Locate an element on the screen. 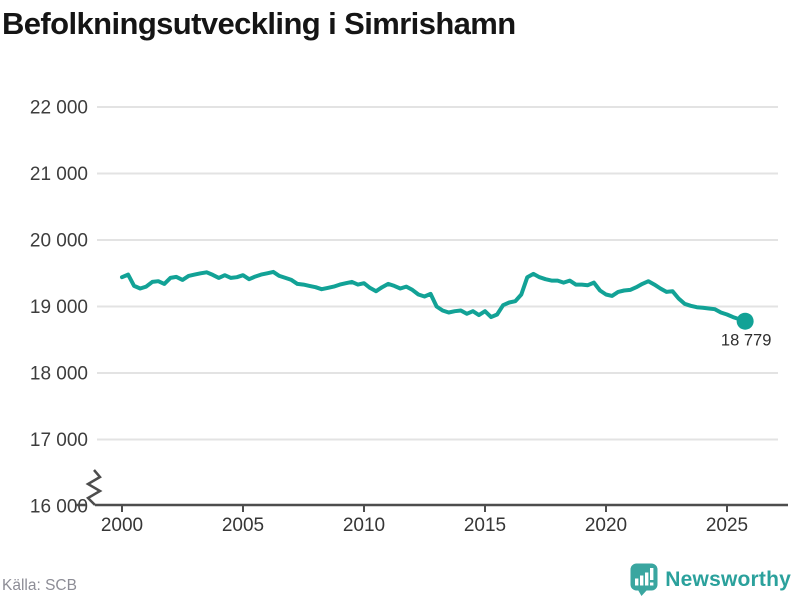  x-tick-label: 2015 is located at coordinates (485, 525).